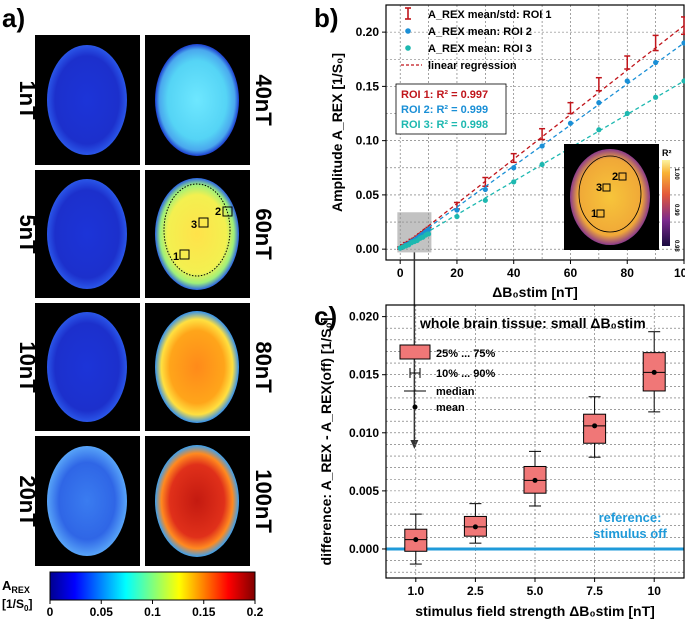  Describe the element at coordinates (197, 100) in the screenshot. I see `mri-slice-40nt` at that location.